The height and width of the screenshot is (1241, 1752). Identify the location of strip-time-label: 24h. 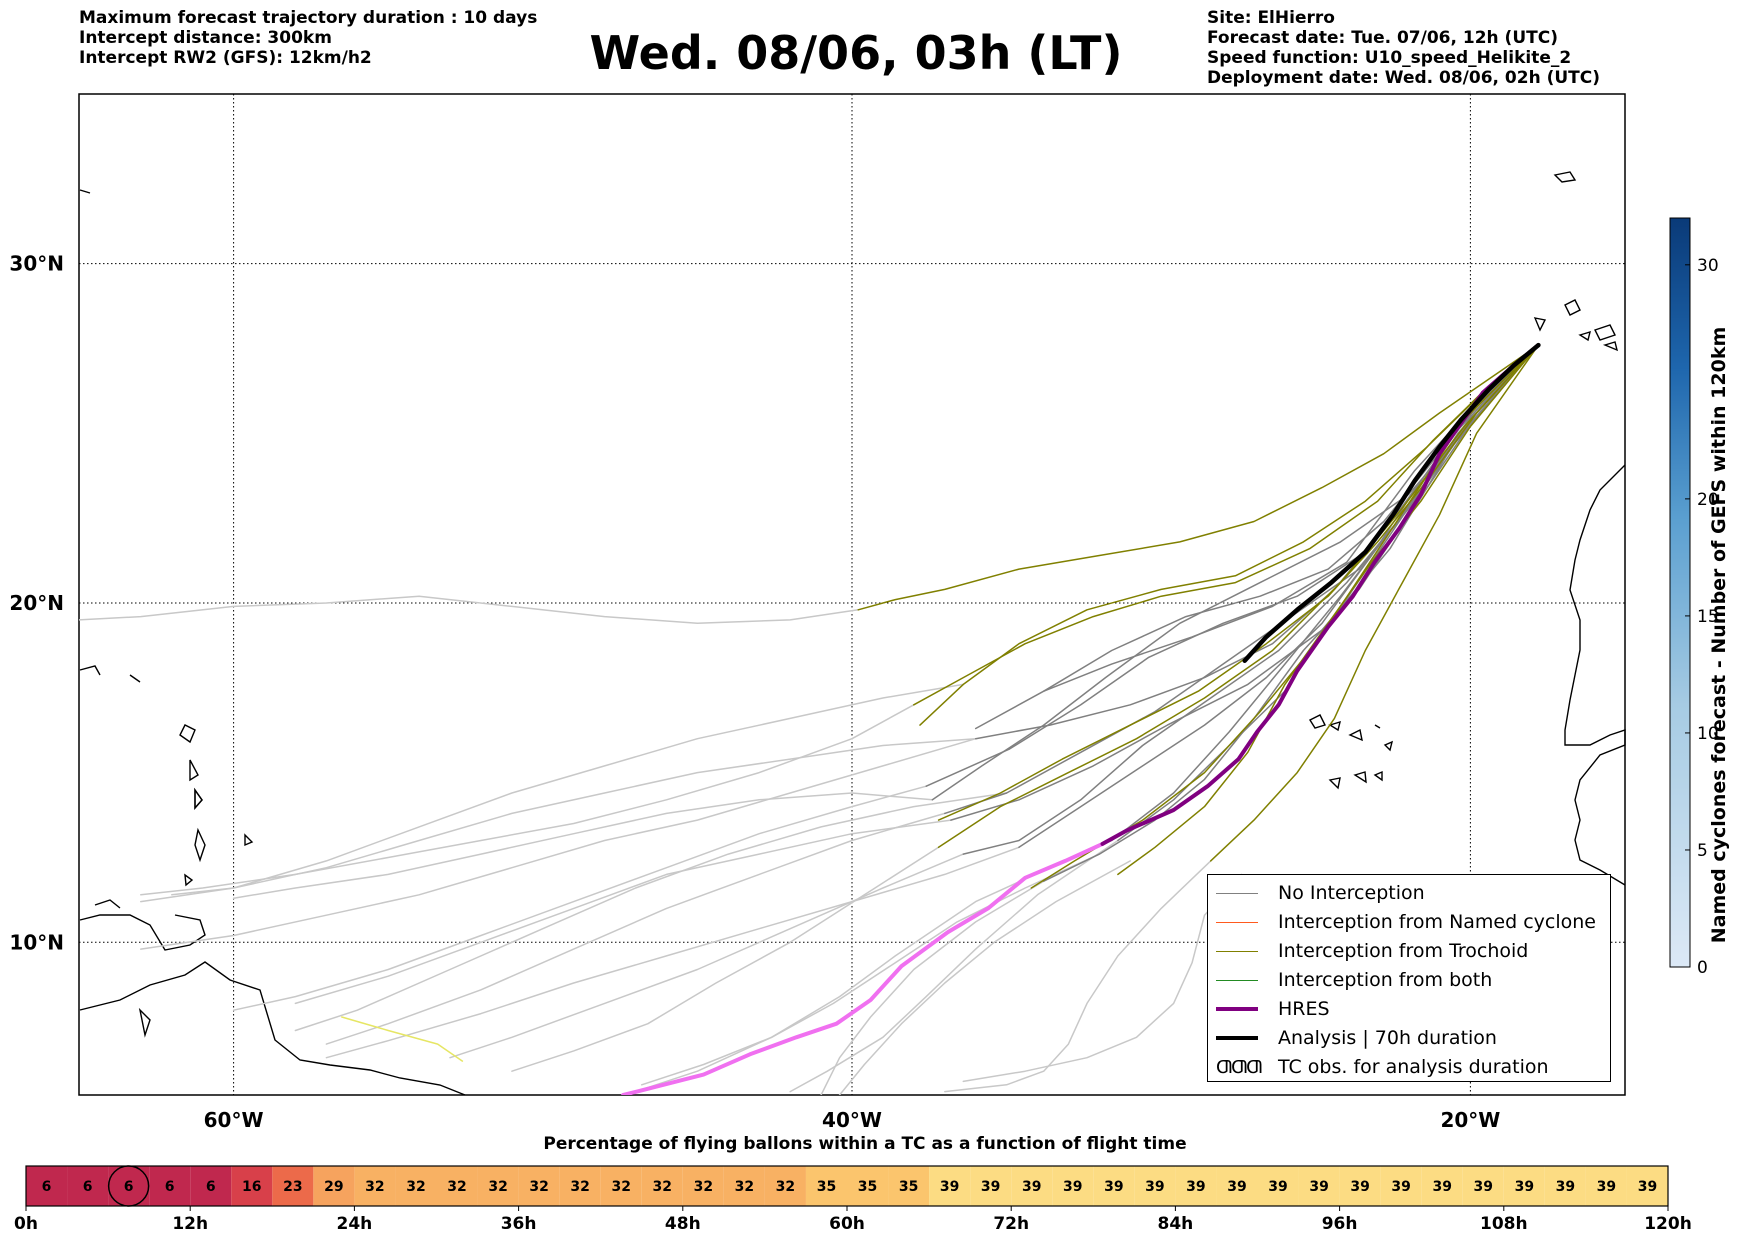
(355, 1224).